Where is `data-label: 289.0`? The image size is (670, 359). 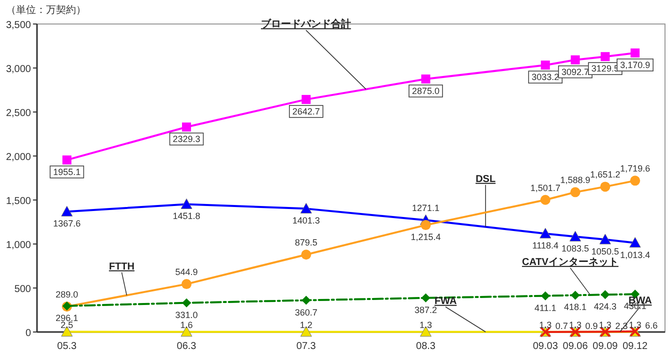
data-label: 289.0 is located at coordinates (67, 295).